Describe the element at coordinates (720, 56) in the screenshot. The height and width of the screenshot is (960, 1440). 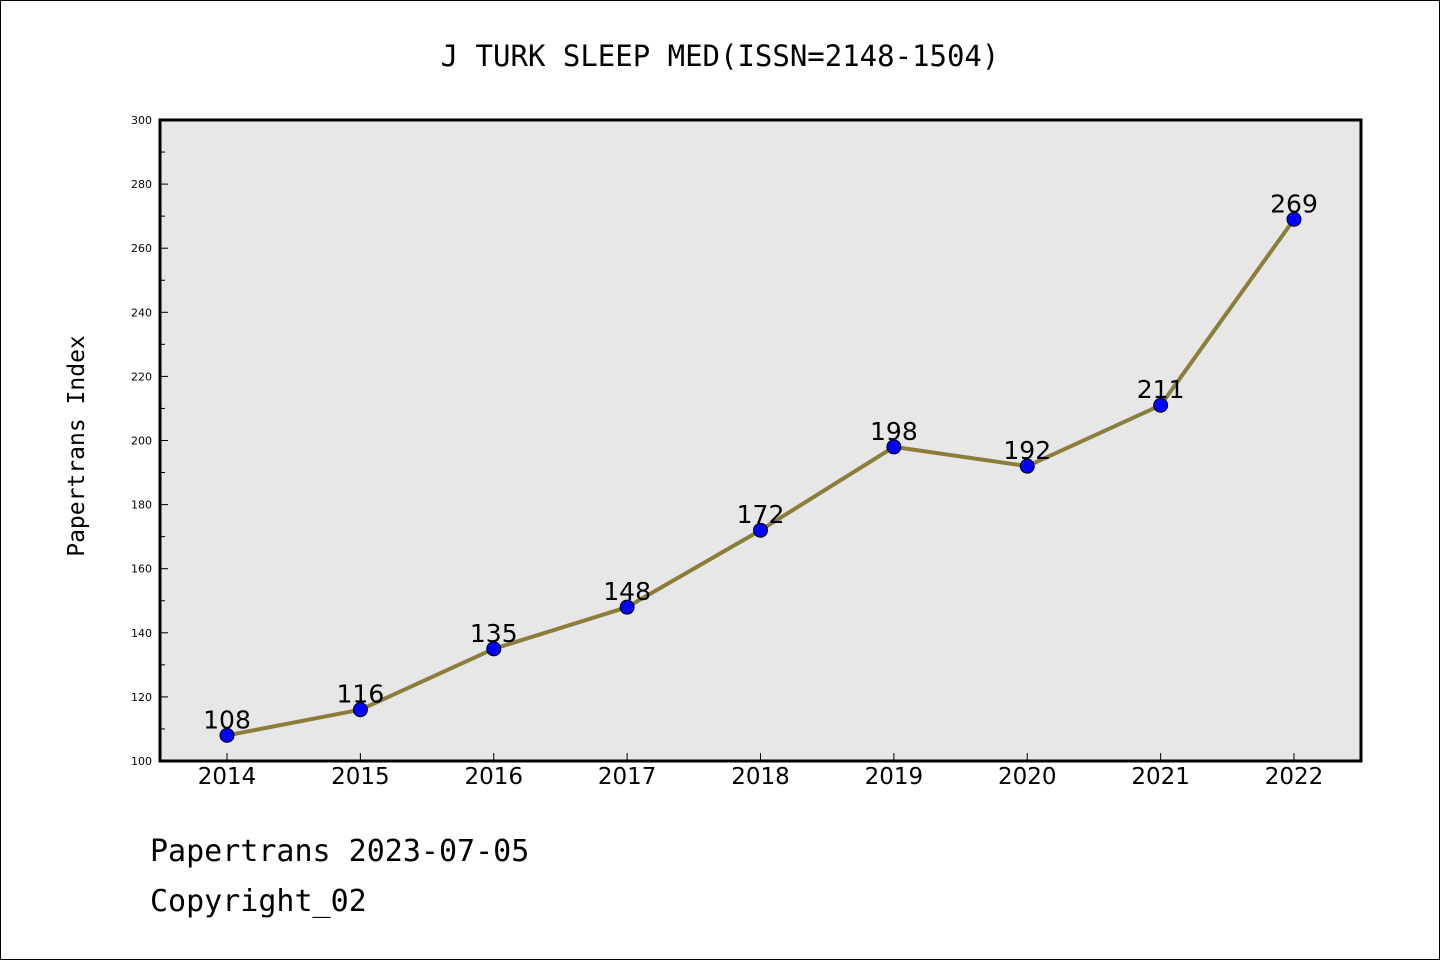
I see `chart-title: J TURK SLEEP MED(ISSN=2148-1504)` at that location.